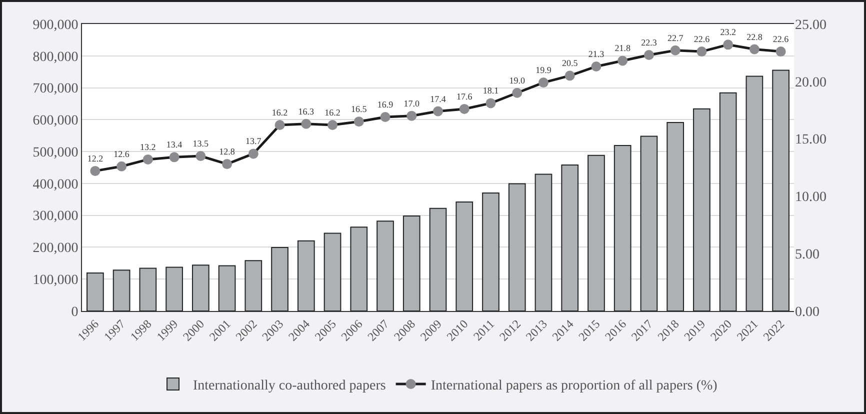 The image size is (866, 414). I want to click on y-tick-label: 700,000, so click(55, 89).